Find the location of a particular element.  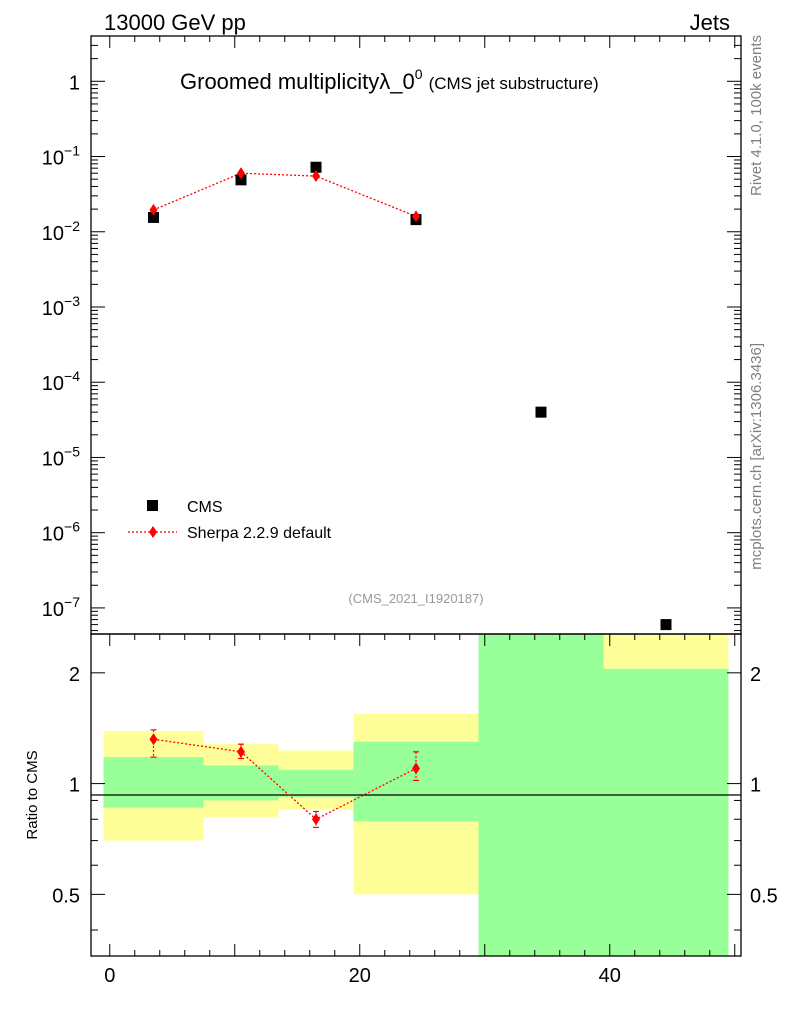

top-ytick-label: 10⁻¹ is located at coordinates (61, 156).